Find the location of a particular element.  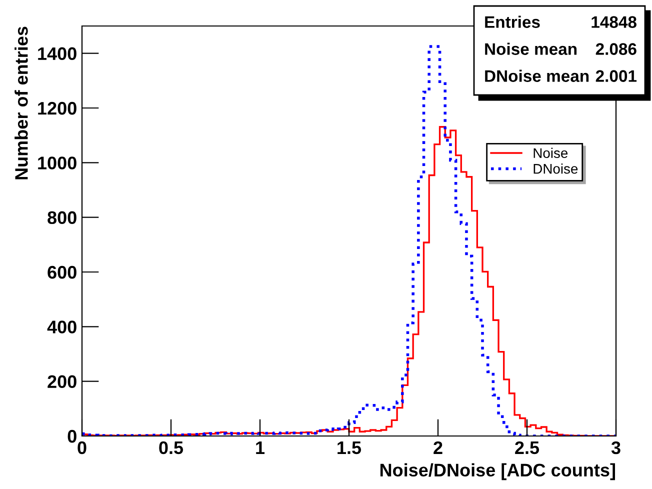

legend-label: DNoise is located at coordinates (556, 169).